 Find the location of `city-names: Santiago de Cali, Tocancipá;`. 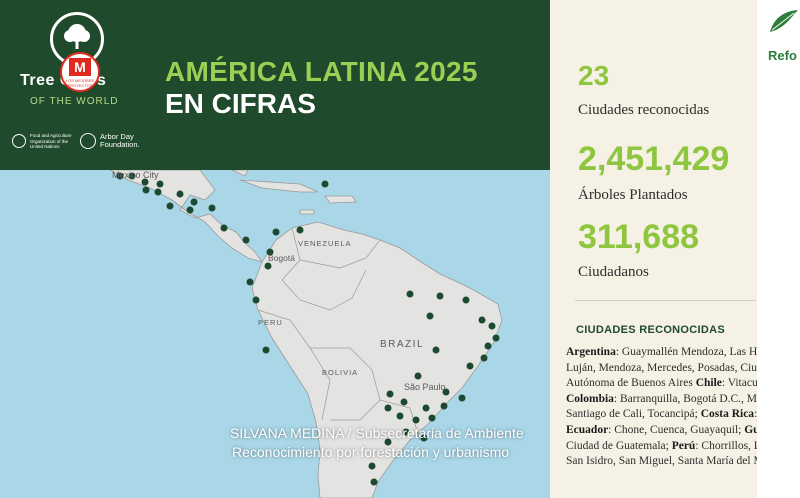

city-names: Santiago de Cali, Tocancipá; is located at coordinates (633, 414).